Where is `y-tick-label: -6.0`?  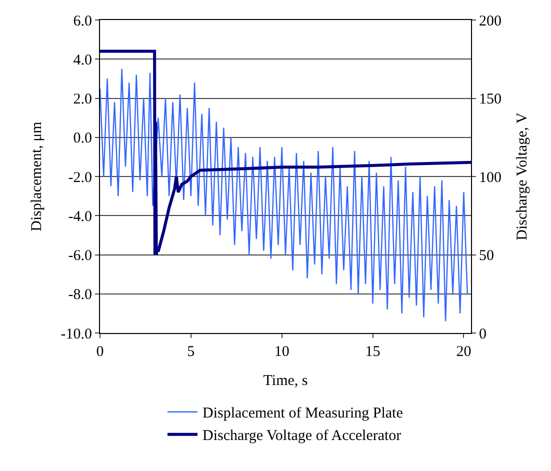 y-tick-label: -6.0 is located at coordinates (80, 256).